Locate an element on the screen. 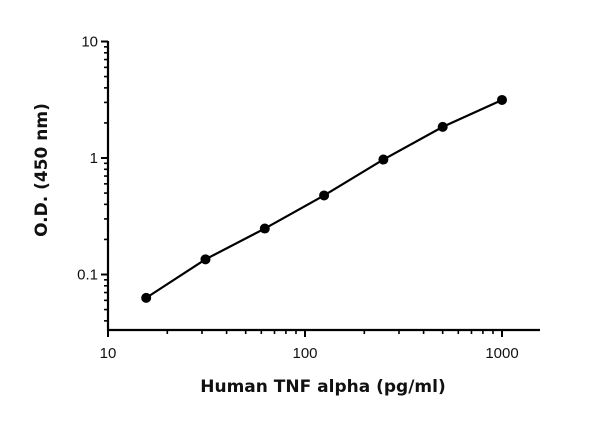 Image resolution: width=600 pixels, height=421 pixels. x-axis-title: Human TNF alpha (pg/ml) is located at coordinates (322, 387).